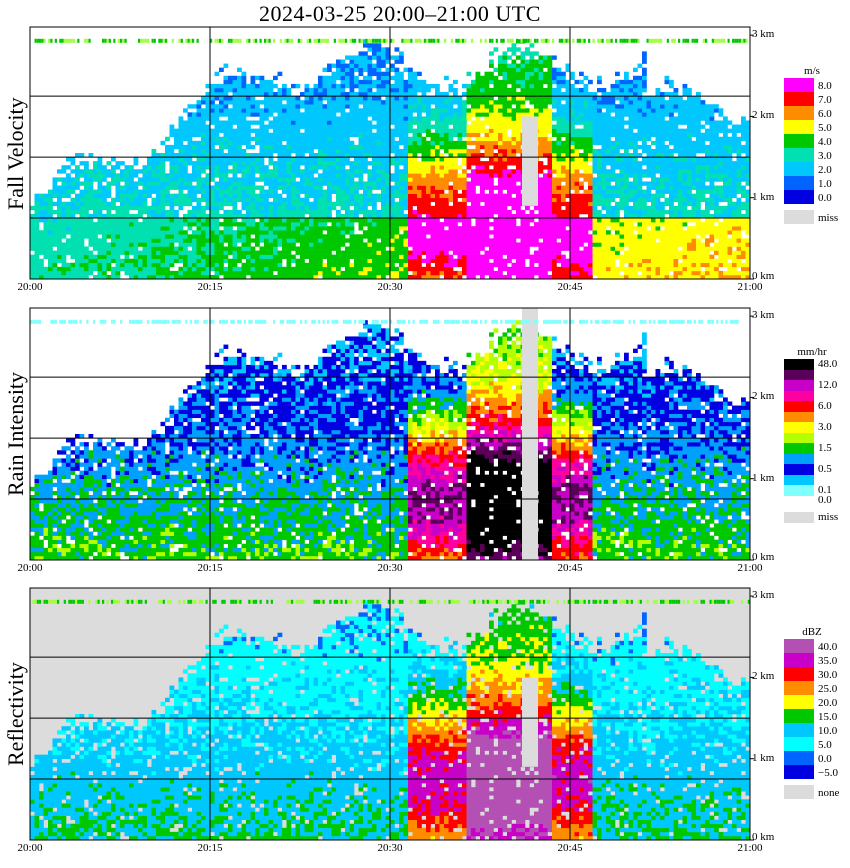  Describe the element at coordinates (828, 218) in the screenshot. I see `legend-label: miss` at that location.